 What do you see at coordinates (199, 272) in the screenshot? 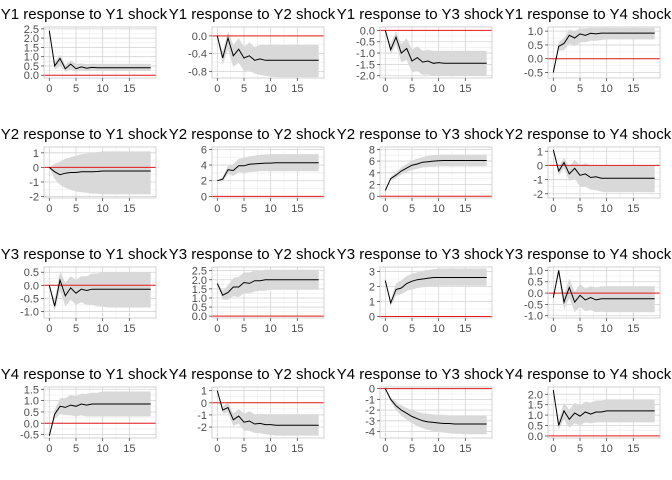
I see `y-tick-label: 2.5` at bounding box center [199, 272].